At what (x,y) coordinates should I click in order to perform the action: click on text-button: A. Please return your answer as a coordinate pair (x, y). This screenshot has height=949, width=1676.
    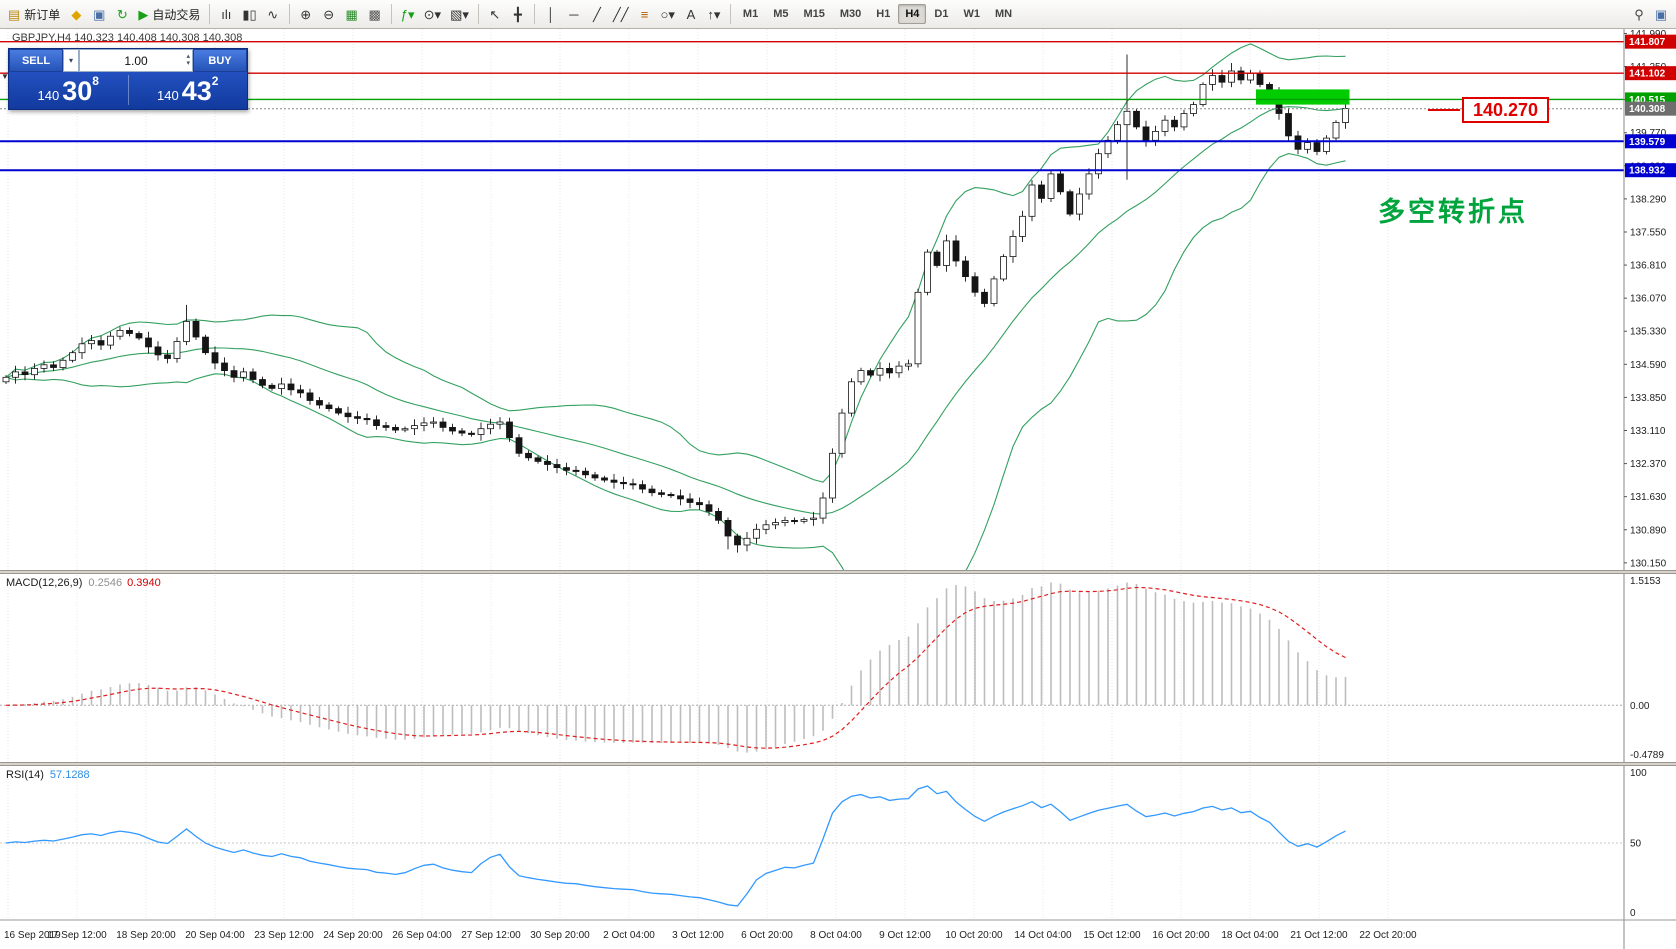
    Looking at the image, I should click on (691, 14).